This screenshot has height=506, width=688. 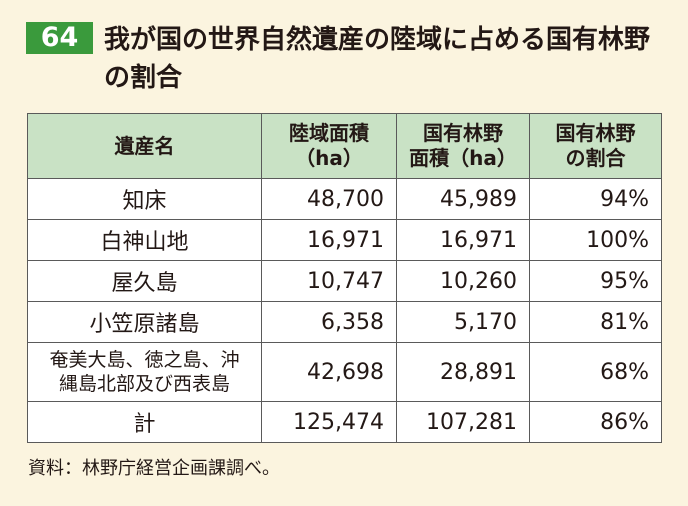 What do you see at coordinates (144, 240) in the screenshot?
I see `heritage-name: 白神山地` at bounding box center [144, 240].